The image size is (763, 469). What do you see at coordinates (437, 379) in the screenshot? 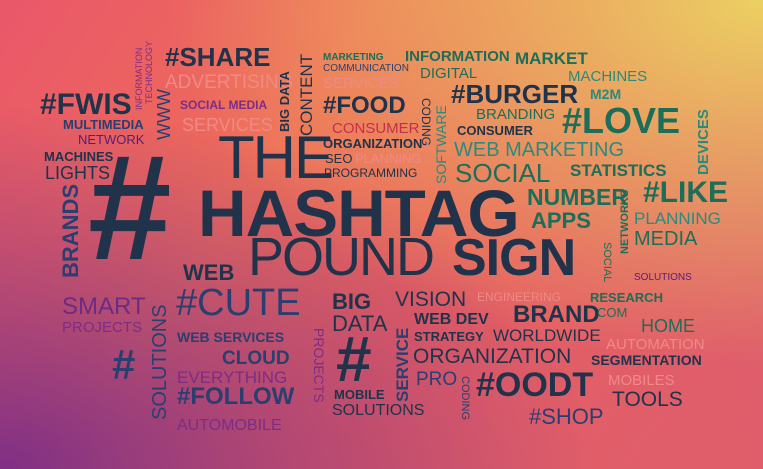
I see `word-pro: PRO` at bounding box center [437, 379].